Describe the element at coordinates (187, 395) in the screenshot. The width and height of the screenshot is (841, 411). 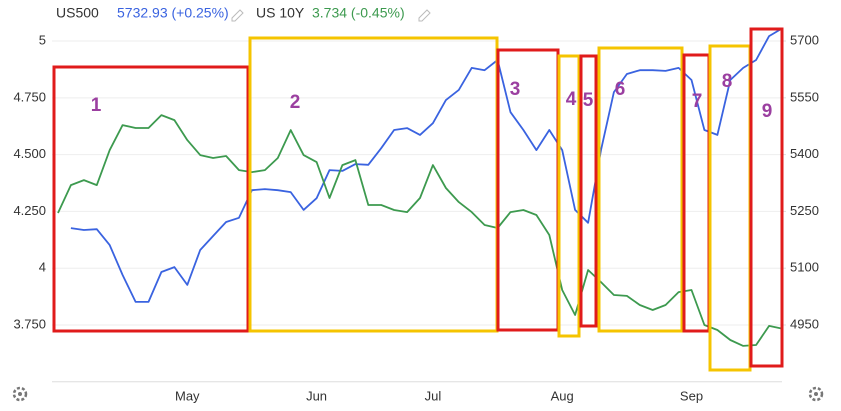
I see `x-tick-label: May` at that location.